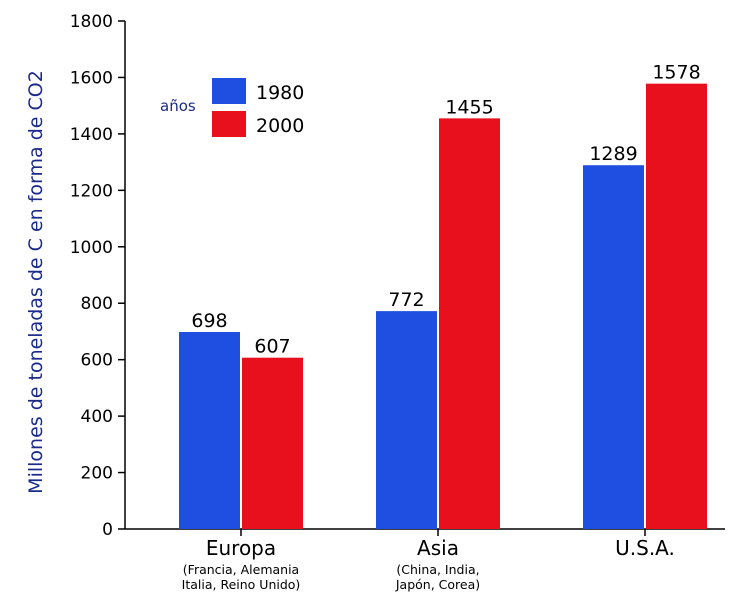  Describe the element at coordinates (91, 248) in the screenshot. I see `y-tick-label: 1000` at that location.